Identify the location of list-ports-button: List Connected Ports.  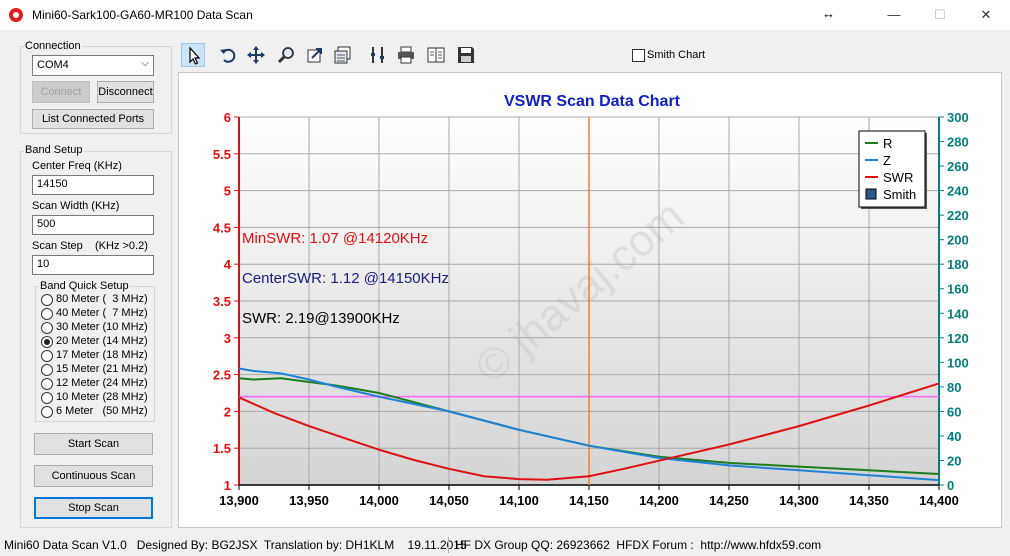
(93, 119).